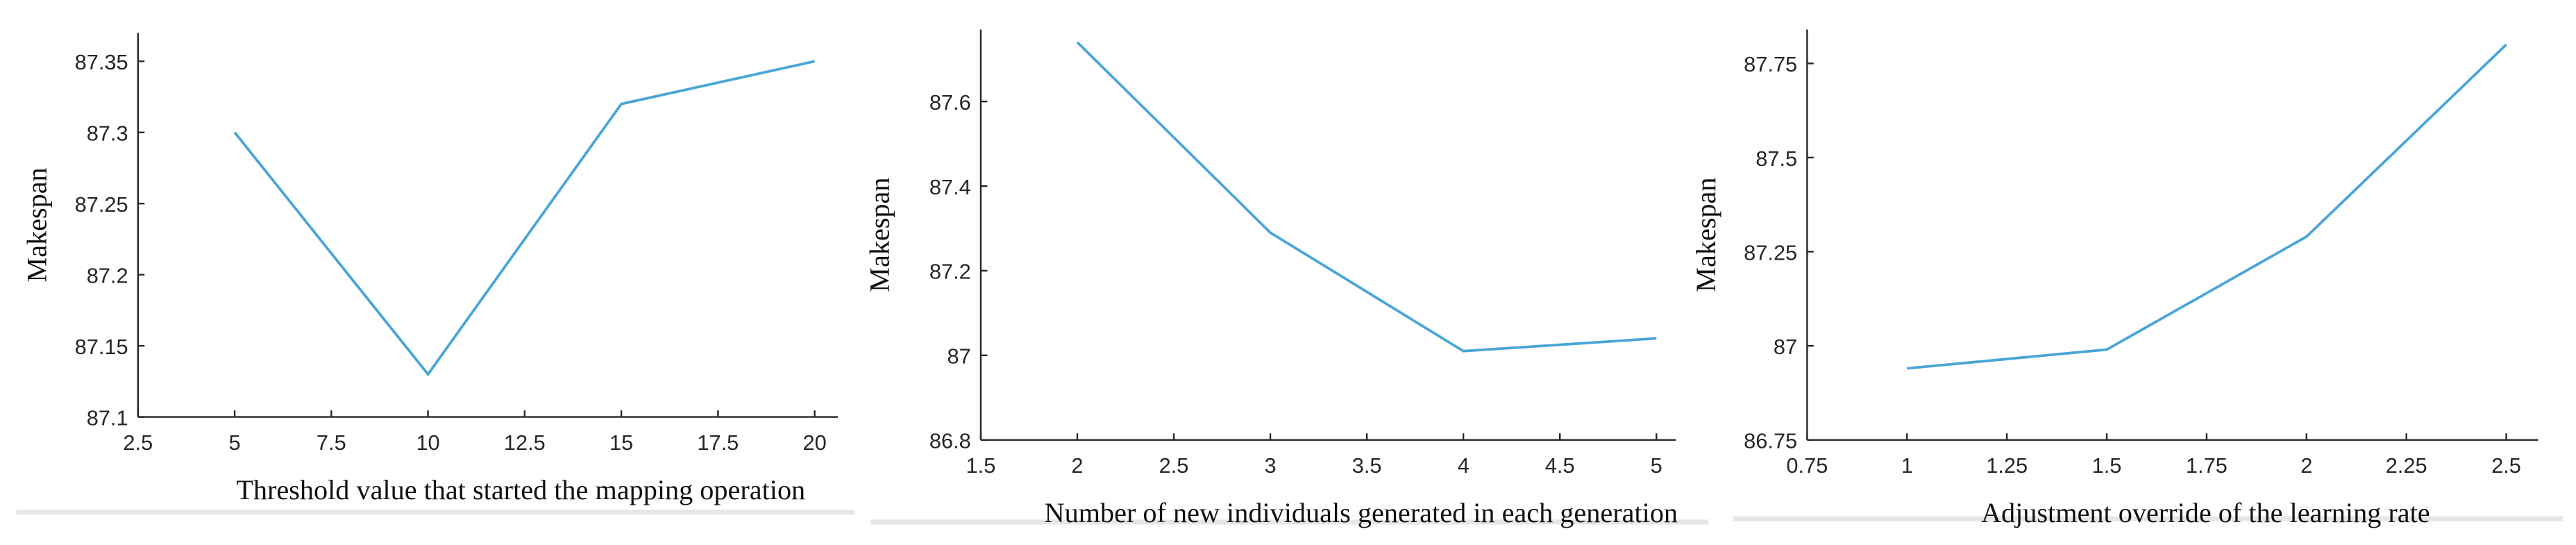 The height and width of the screenshot is (545, 2576). I want to click on y-tick-label: 87.6, so click(950, 102).